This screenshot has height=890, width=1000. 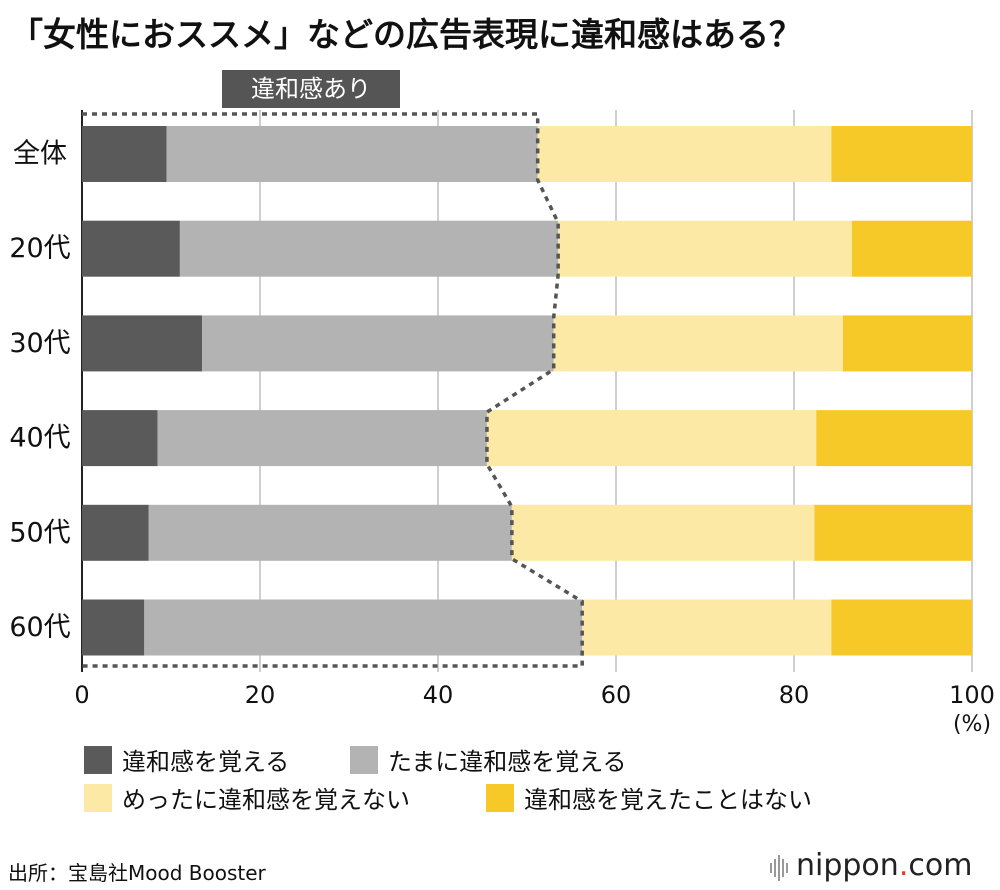 What do you see at coordinates (39, 343) in the screenshot?
I see `category-label-30代: 30代` at bounding box center [39, 343].